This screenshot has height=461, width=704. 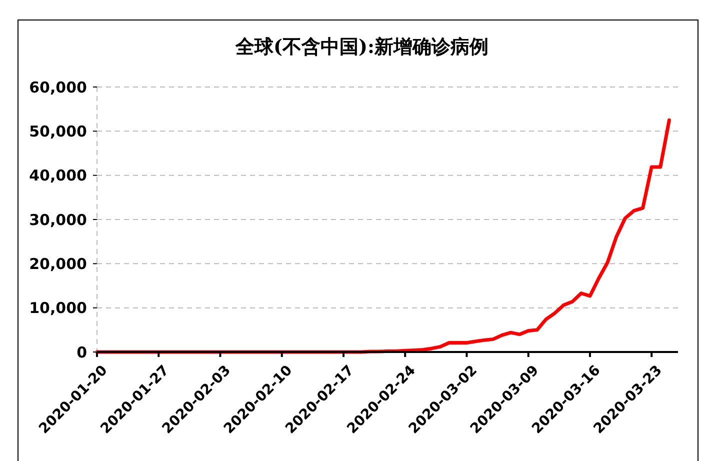 I want to click on y-tick-label: 50,000, so click(x=58, y=131).